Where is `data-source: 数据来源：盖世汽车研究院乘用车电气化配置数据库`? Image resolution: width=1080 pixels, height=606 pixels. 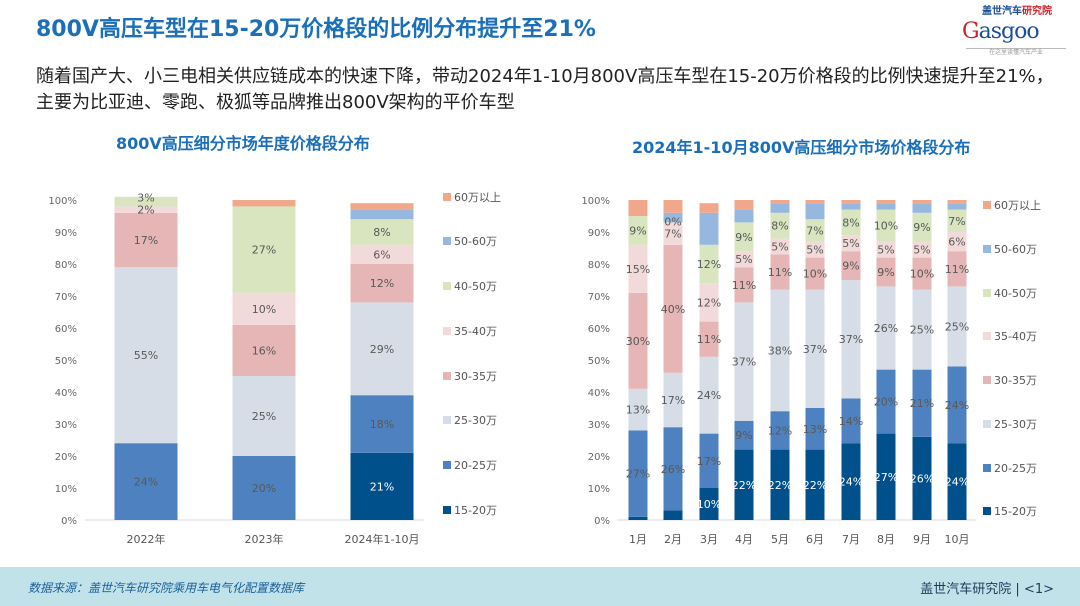
data-source: 数据来源：盖世汽车研究院乘用车电气化配置数据库 is located at coordinates (166, 588).